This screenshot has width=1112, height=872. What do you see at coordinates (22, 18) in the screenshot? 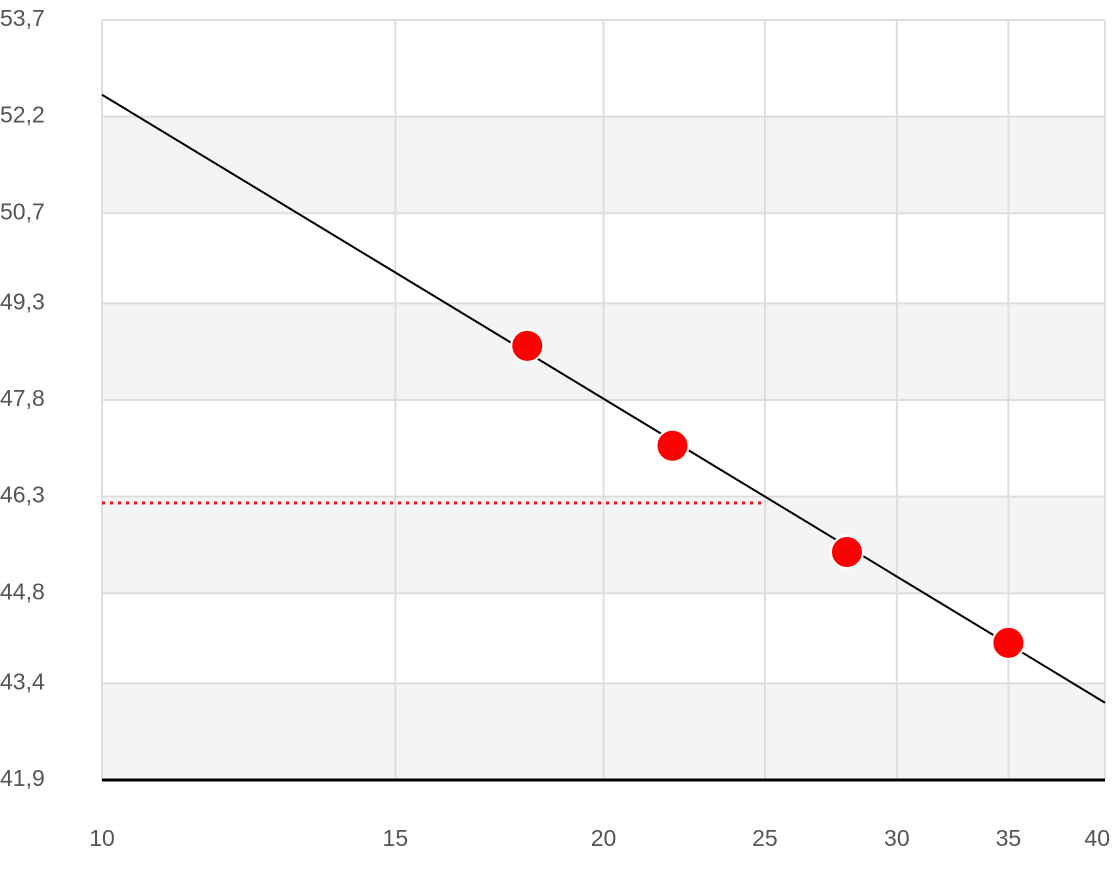
I see `y-tick-label: 53,7` at bounding box center [22, 18].